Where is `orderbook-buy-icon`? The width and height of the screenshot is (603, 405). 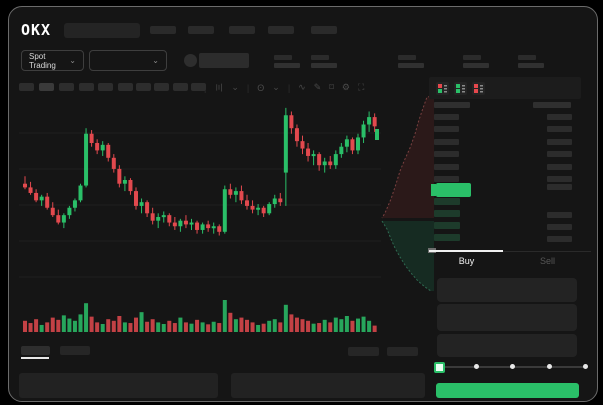
orderbook-buy-icon is located at coordinates (460, 88).